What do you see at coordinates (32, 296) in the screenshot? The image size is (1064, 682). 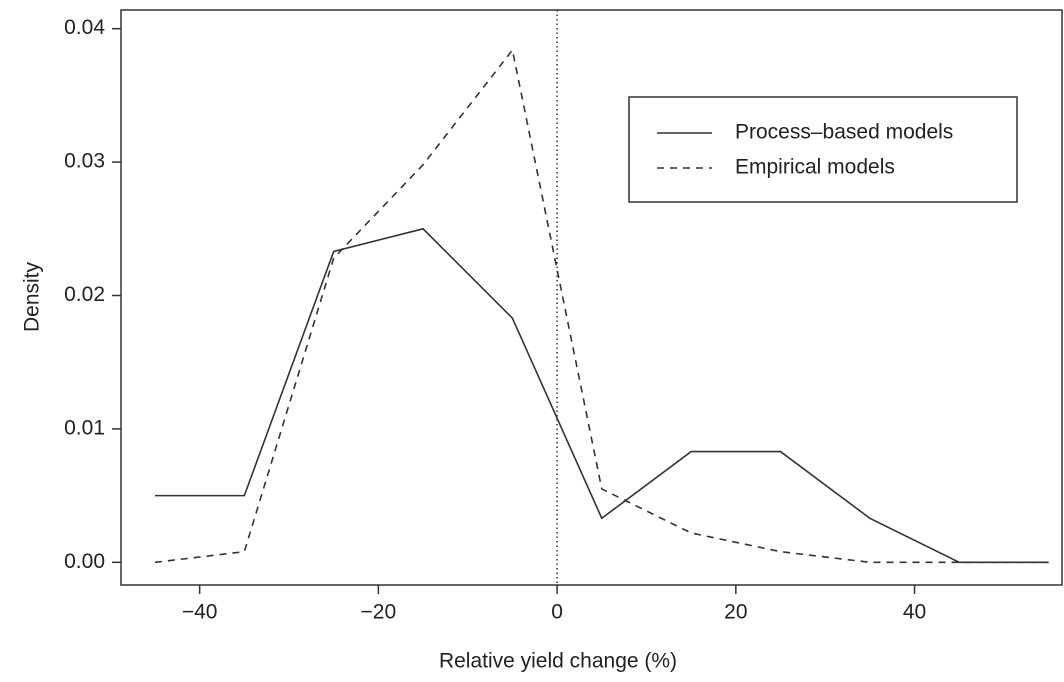 I see `y-axis-label: Density` at bounding box center [32, 296].